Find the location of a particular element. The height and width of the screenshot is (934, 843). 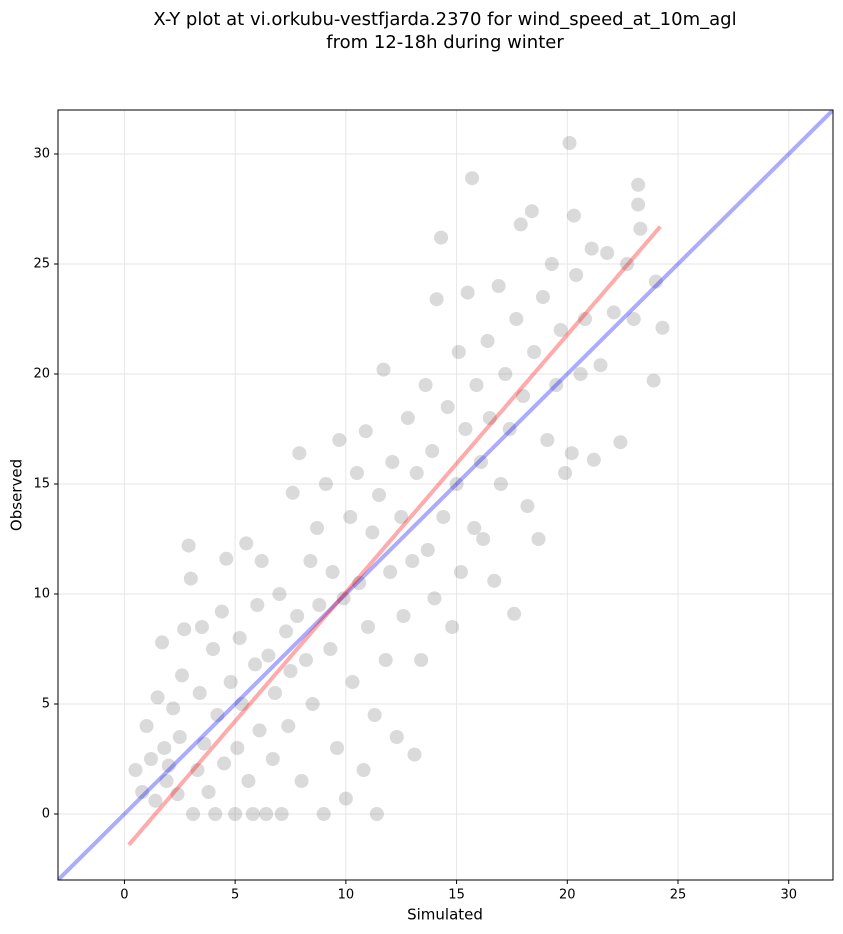

y-axis-label: Observed is located at coordinates (17, 495).